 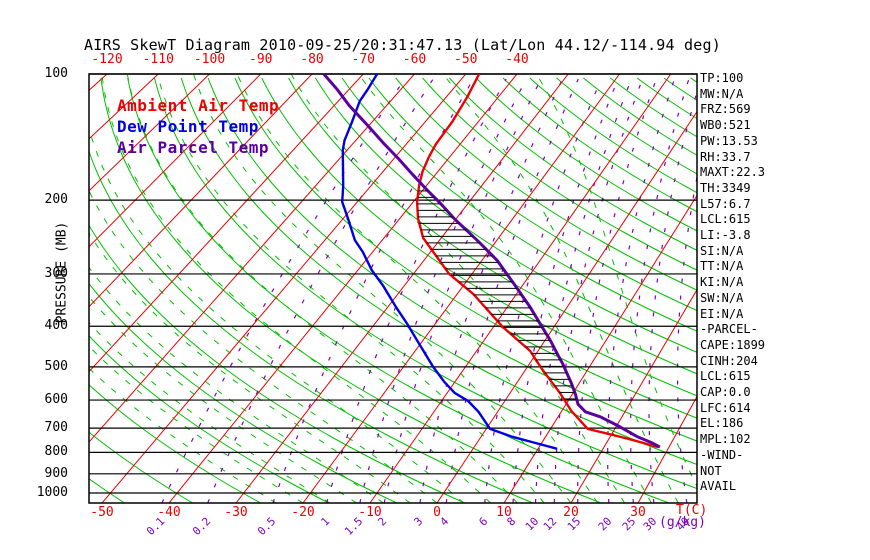 I want to click on bottom-temp-tick: 30, so click(x=638, y=512).